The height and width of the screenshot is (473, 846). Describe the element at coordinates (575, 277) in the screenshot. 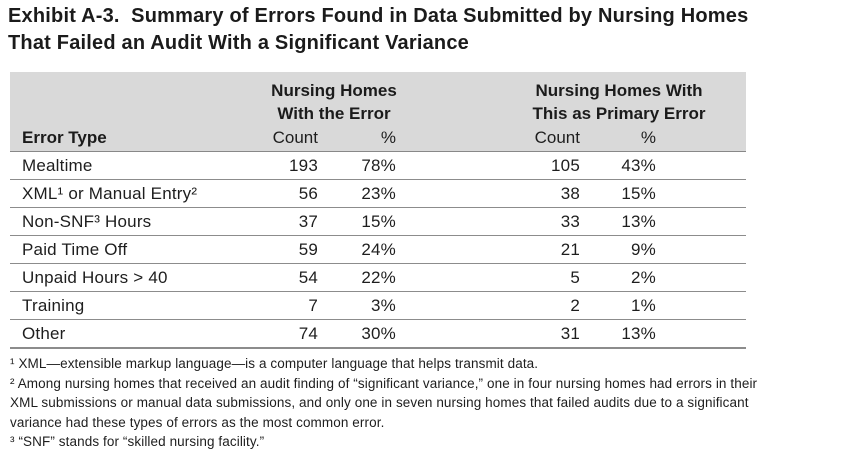

I see `cell-primary-count: 5` at that location.